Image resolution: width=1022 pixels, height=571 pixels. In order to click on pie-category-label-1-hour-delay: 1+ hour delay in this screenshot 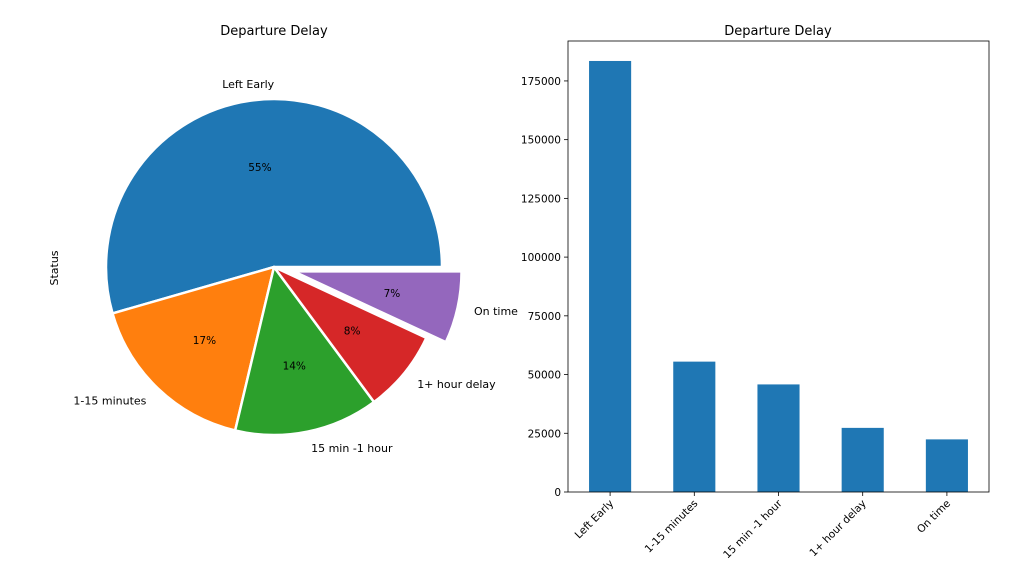, I will do `click(456, 384)`.